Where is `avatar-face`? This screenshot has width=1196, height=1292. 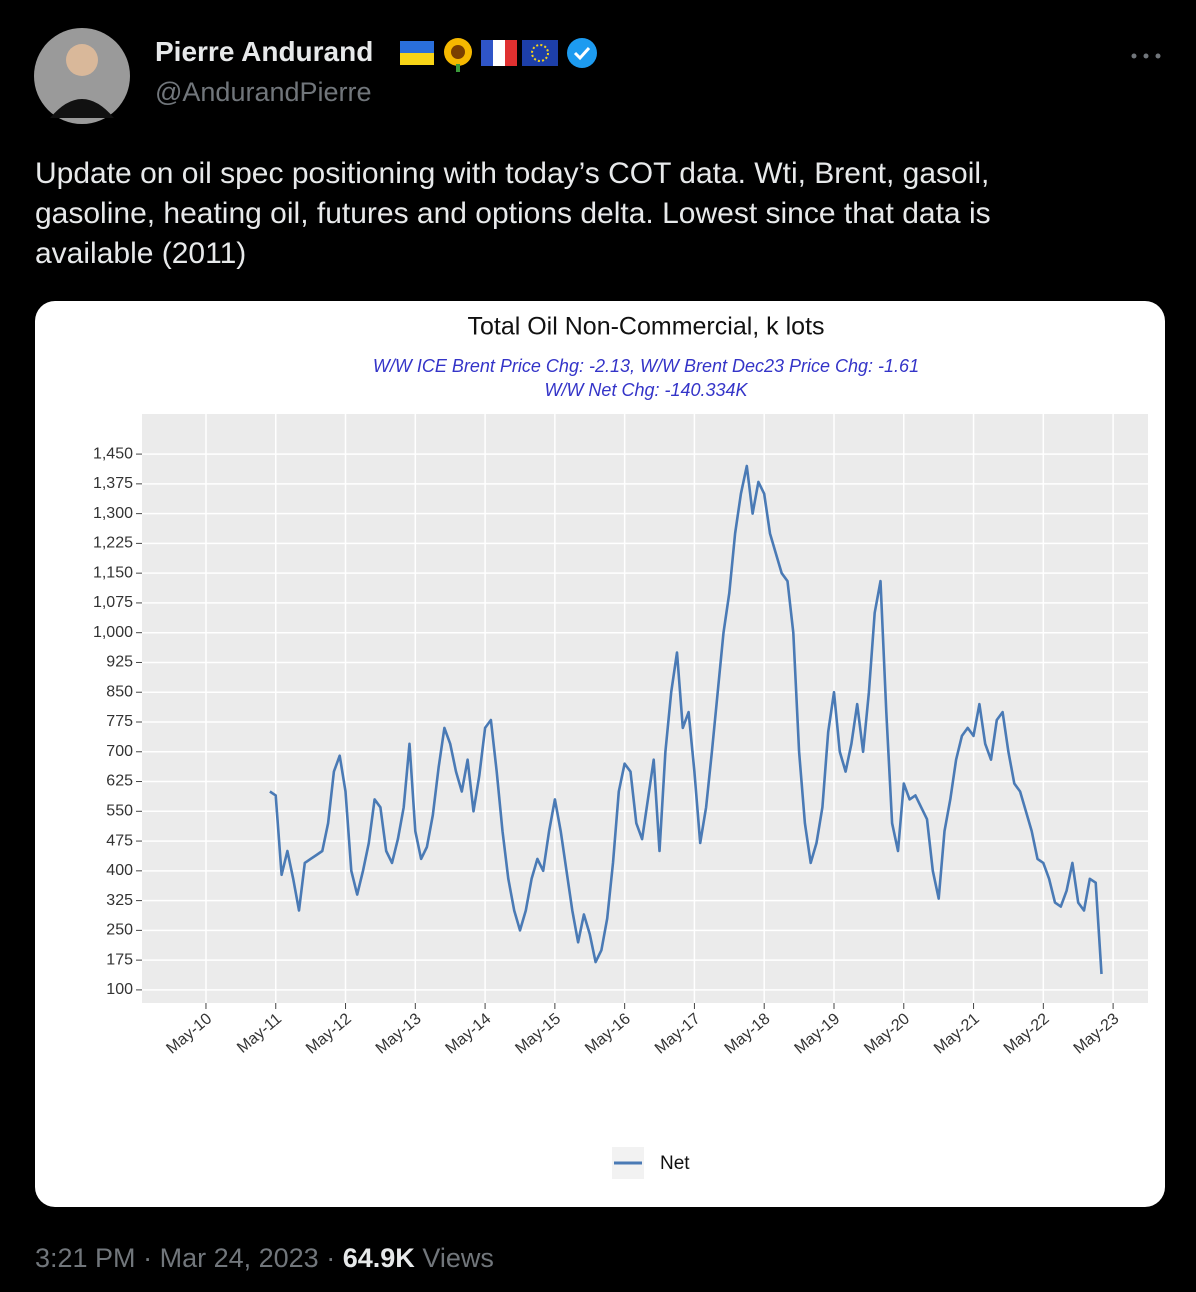 avatar-face is located at coordinates (82, 60).